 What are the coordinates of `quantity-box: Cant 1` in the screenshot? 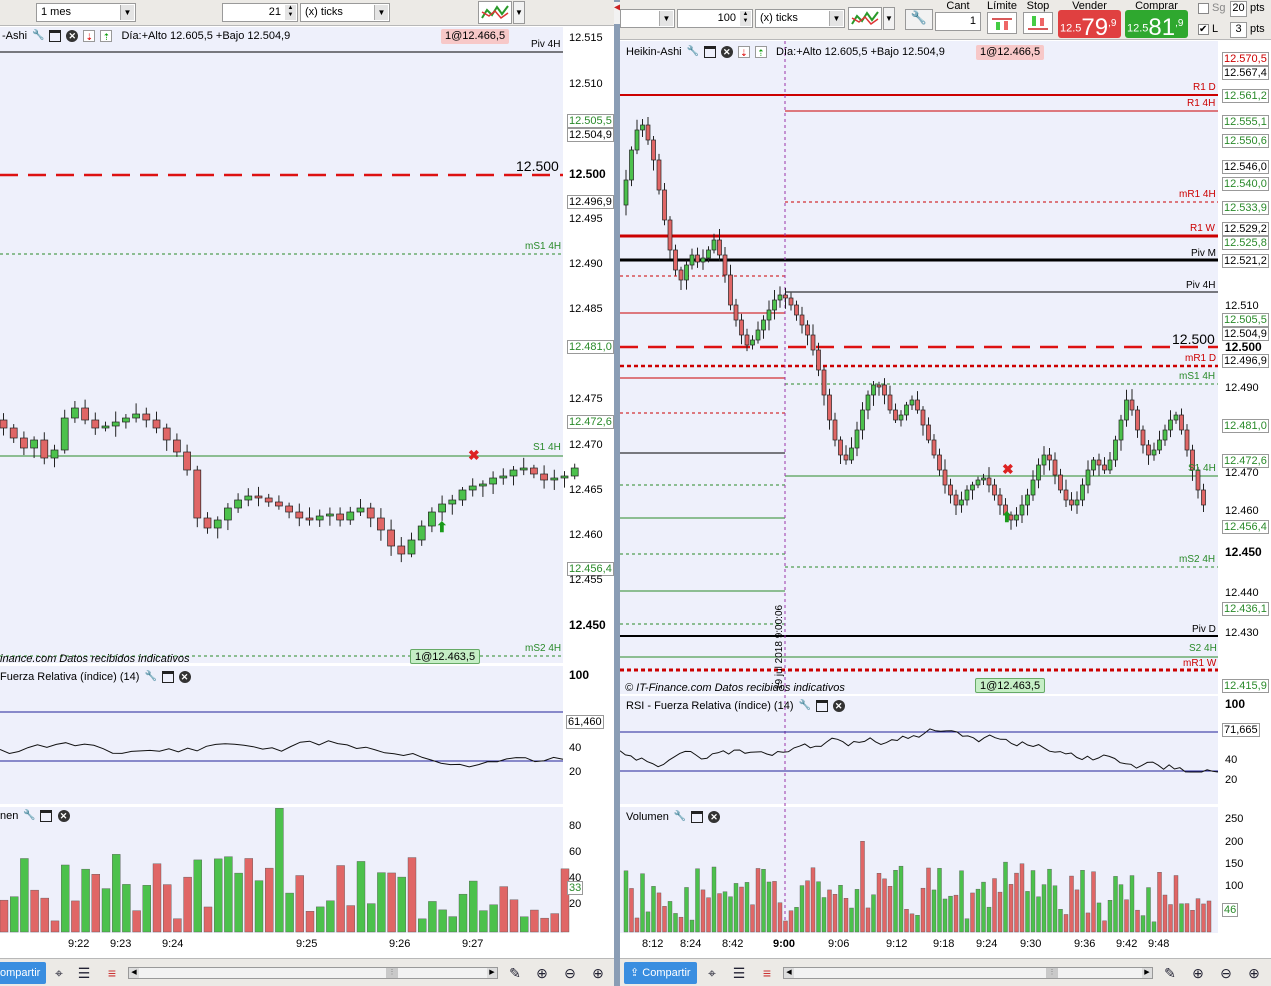 It's located at (958, 15).